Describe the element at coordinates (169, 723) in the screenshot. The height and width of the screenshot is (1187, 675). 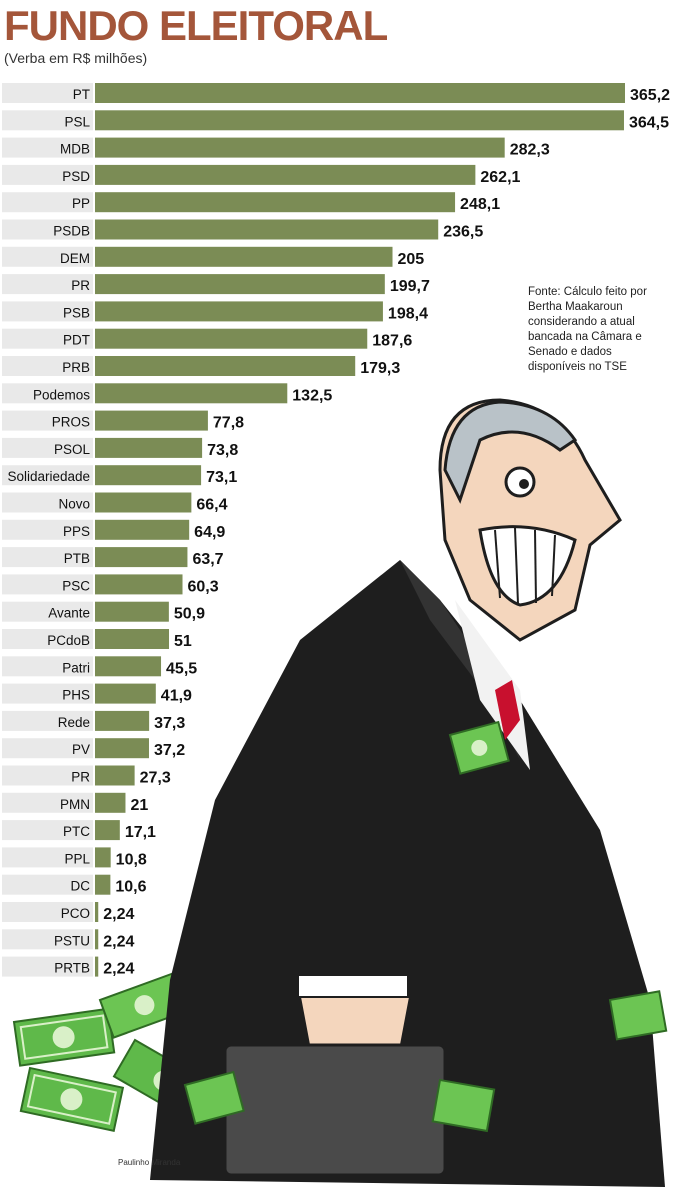
I see `value-label: 37,3` at that location.